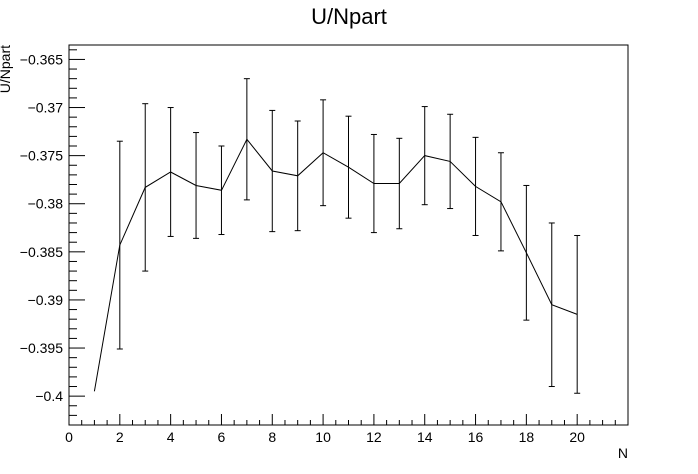  Describe the element at coordinates (46, 204) in the screenshot. I see `y-tick-label: −0.38` at that location.